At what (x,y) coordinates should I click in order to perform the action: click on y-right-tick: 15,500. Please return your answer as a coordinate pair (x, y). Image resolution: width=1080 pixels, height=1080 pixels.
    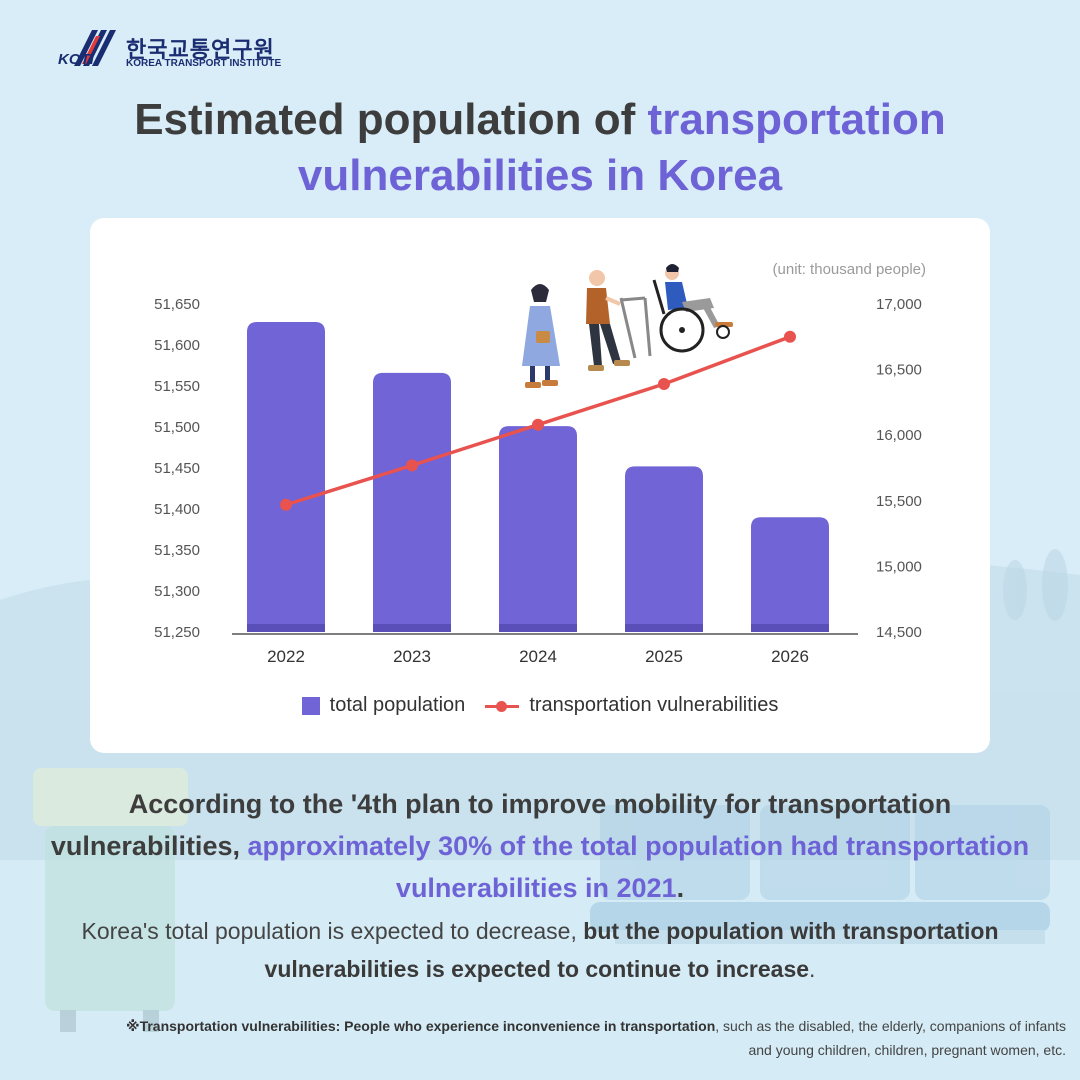
    Looking at the image, I should click on (899, 501).